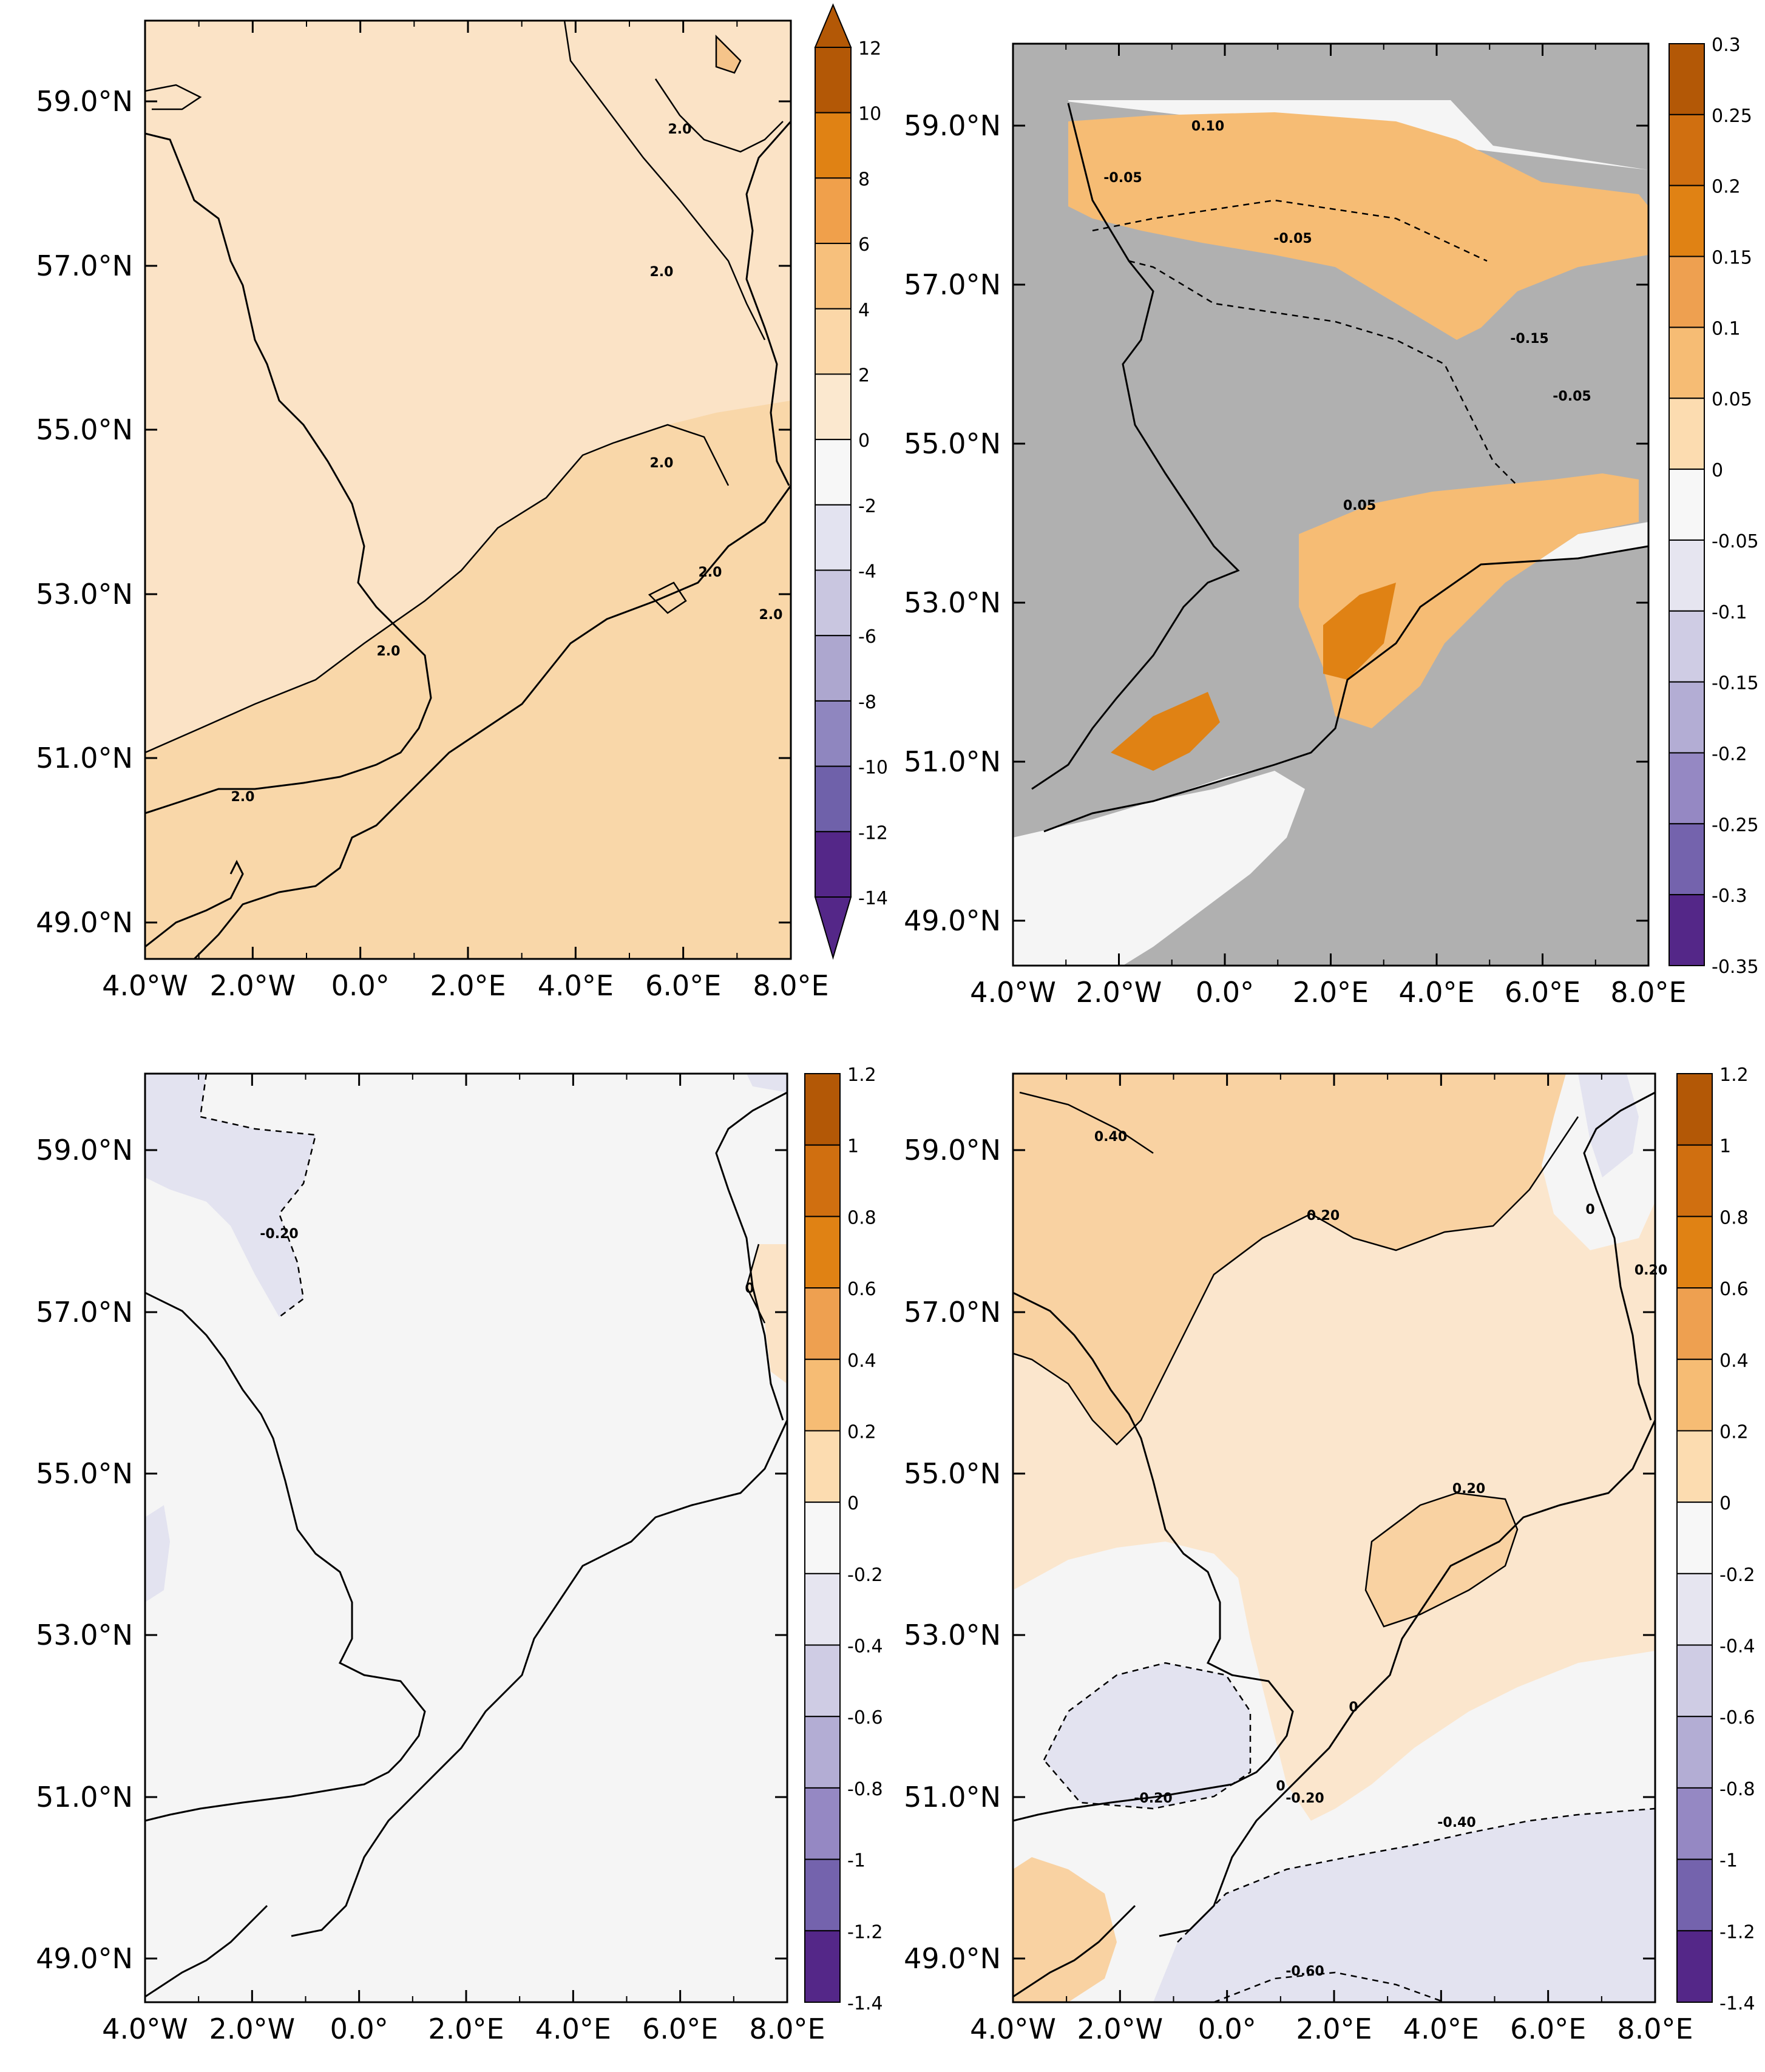  What do you see at coordinates (833, 25) in the screenshot?
I see `colorbar-arrow-top` at bounding box center [833, 25].